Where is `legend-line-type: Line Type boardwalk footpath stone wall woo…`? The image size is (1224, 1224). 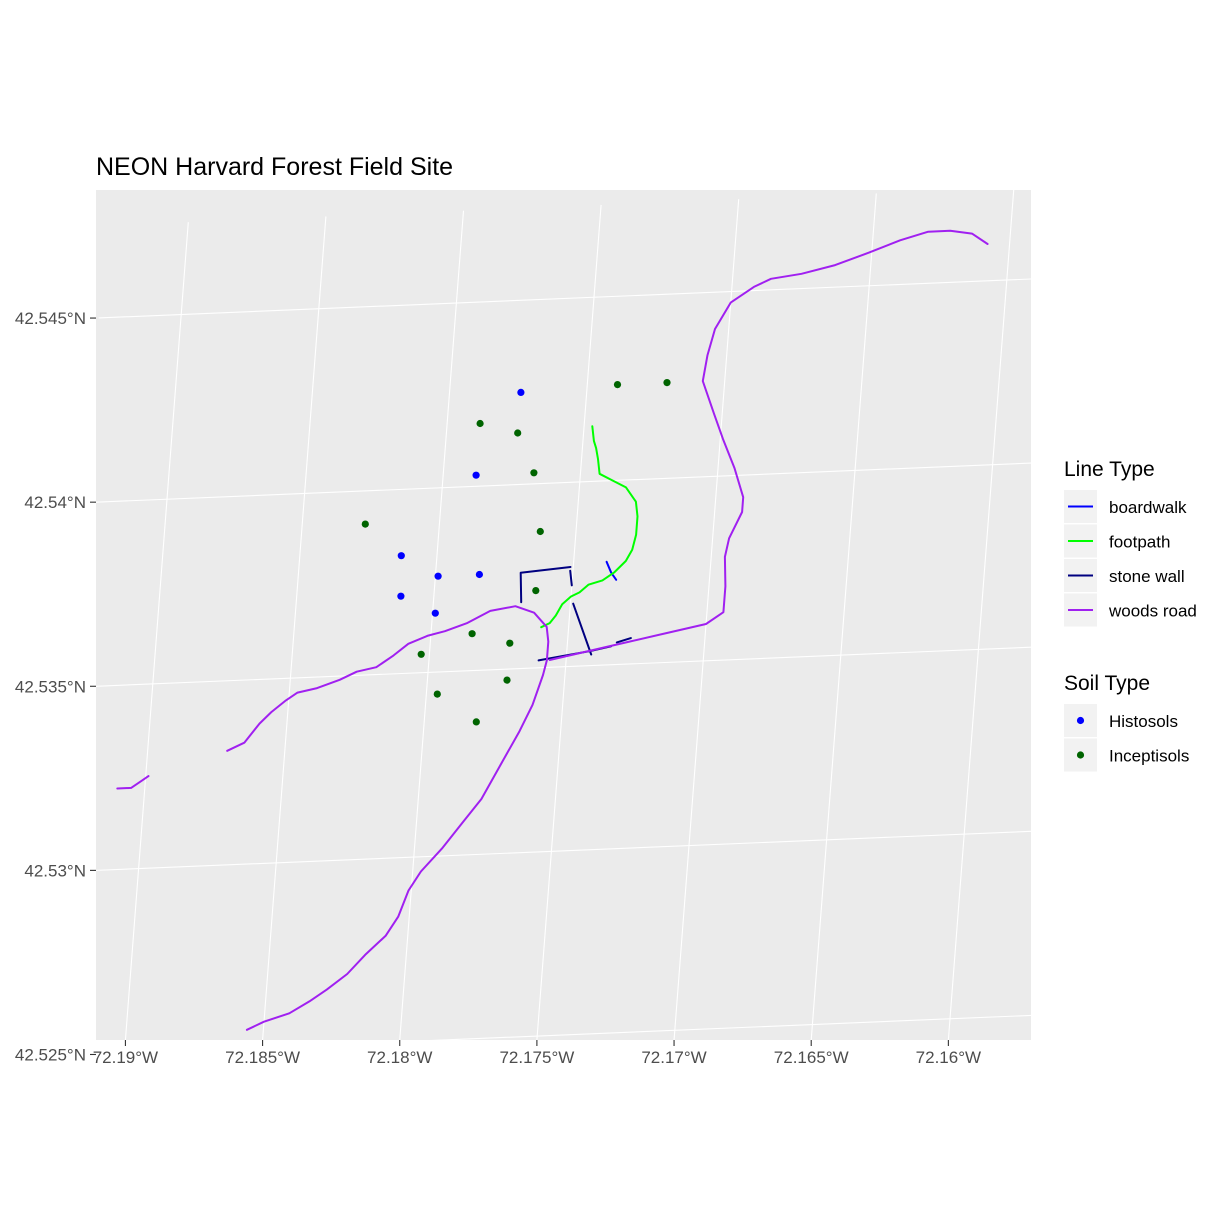
legend-line-type: Line Type boardwalk footpath stone wall woo… is located at coordinates (1130, 542).